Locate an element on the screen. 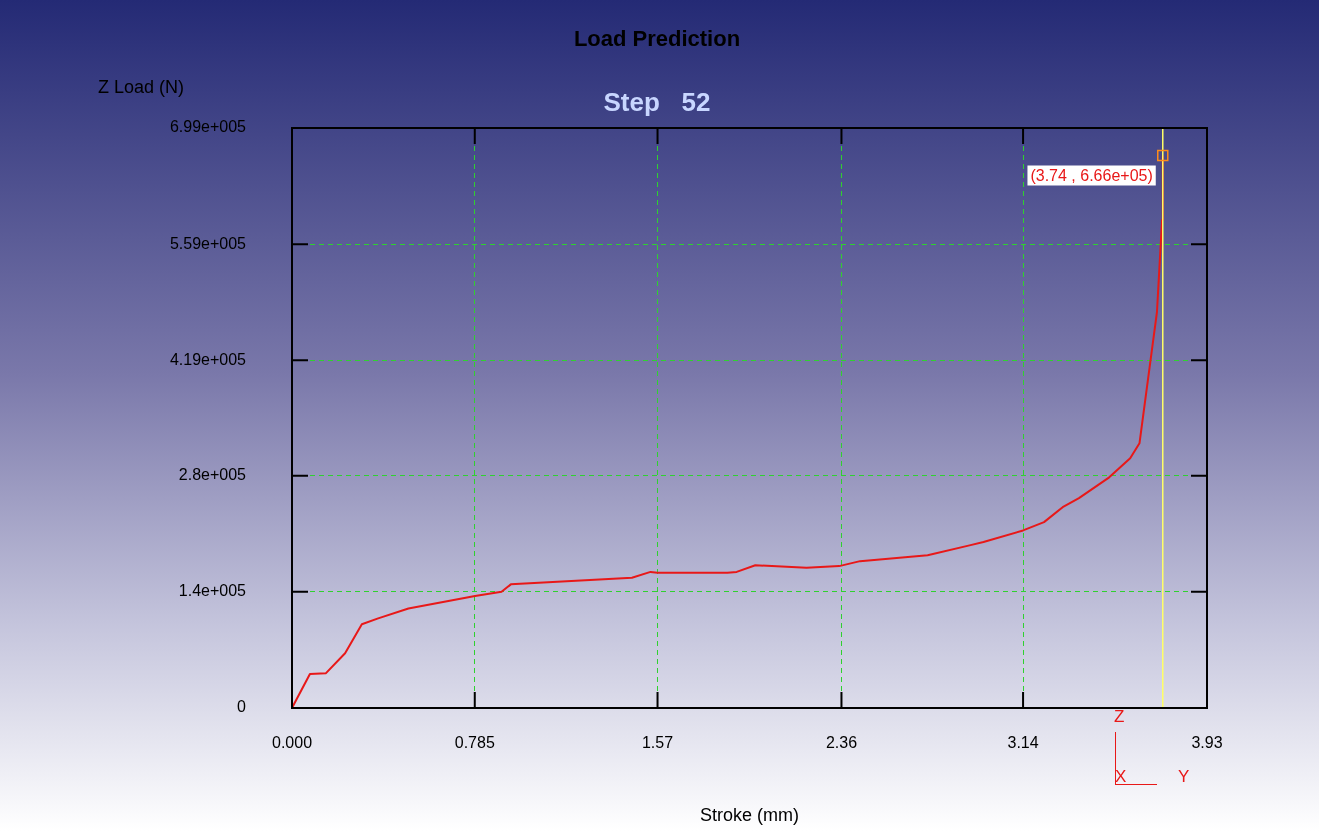  annotation: Z is located at coordinates (1119, 716).